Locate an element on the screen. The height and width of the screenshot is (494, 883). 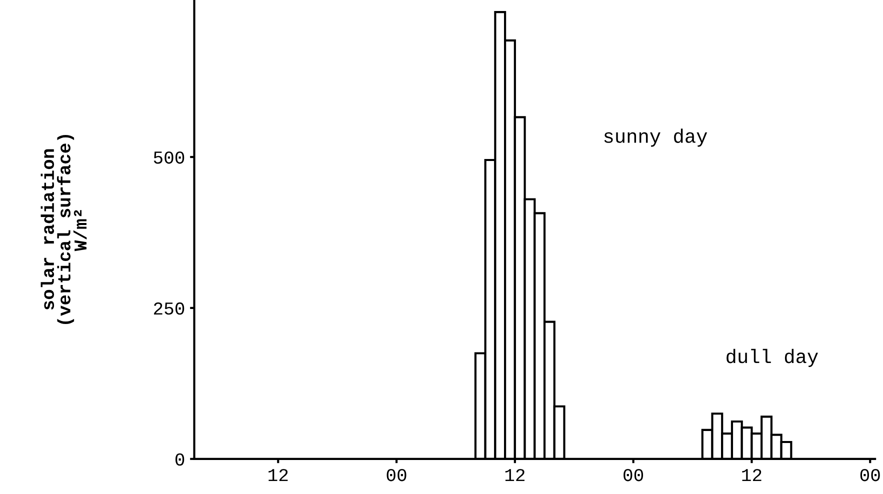
y-axis-title: solar radiation (vertical surface) W/m² is located at coordinates (63, 229).